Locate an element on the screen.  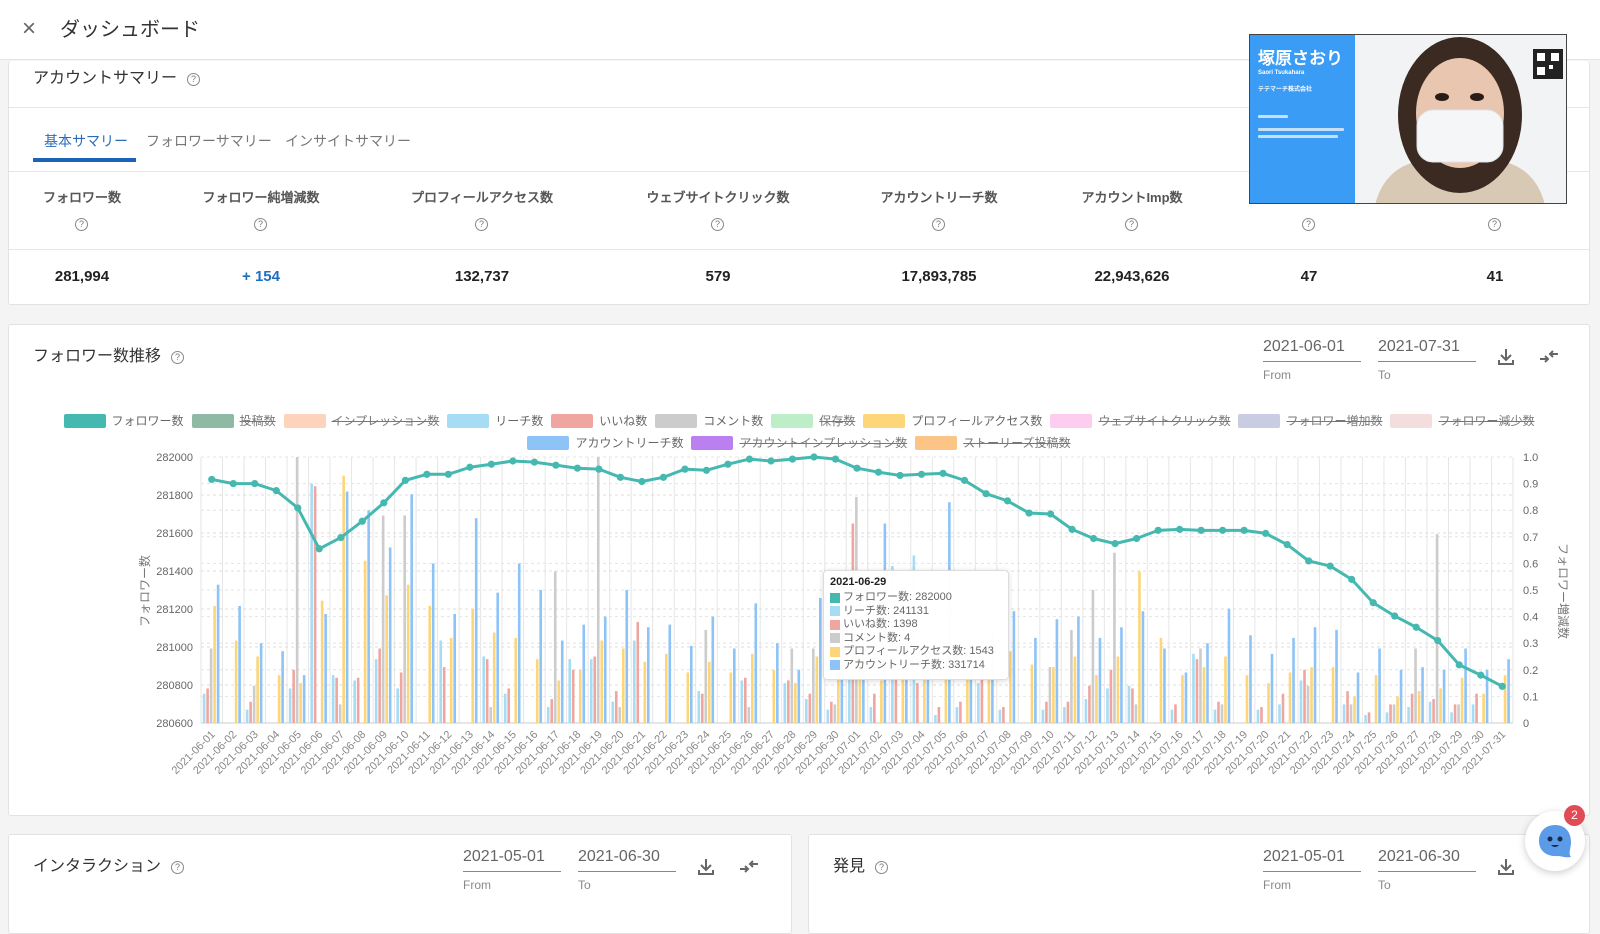
tooltip-text: リーチ数: 241131 is located at coordinates (886, 610).